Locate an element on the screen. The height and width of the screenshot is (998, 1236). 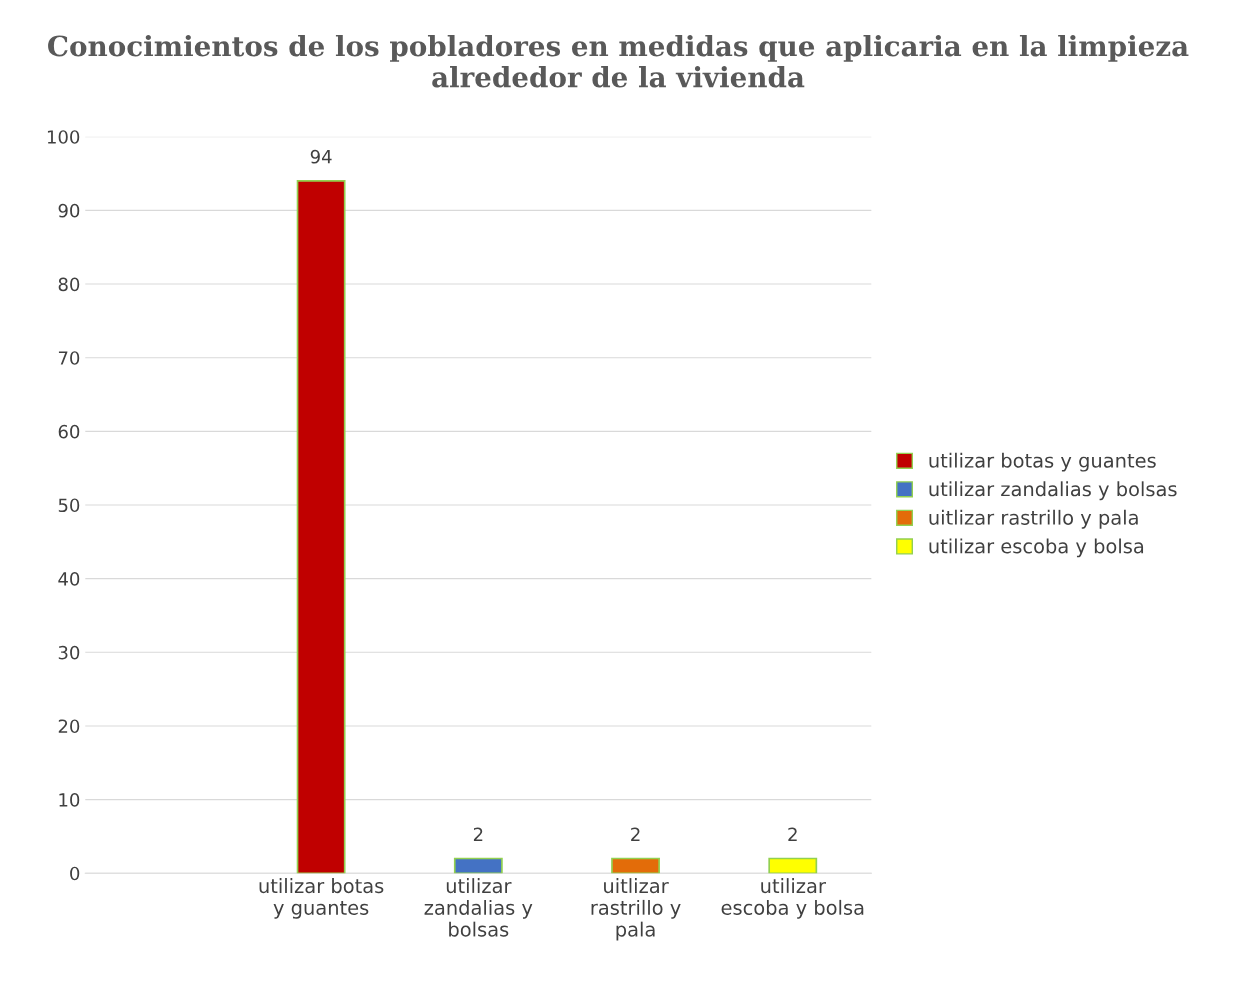
x-tick-label: utilizar botas y guantes is located at coordinates (321, 898).